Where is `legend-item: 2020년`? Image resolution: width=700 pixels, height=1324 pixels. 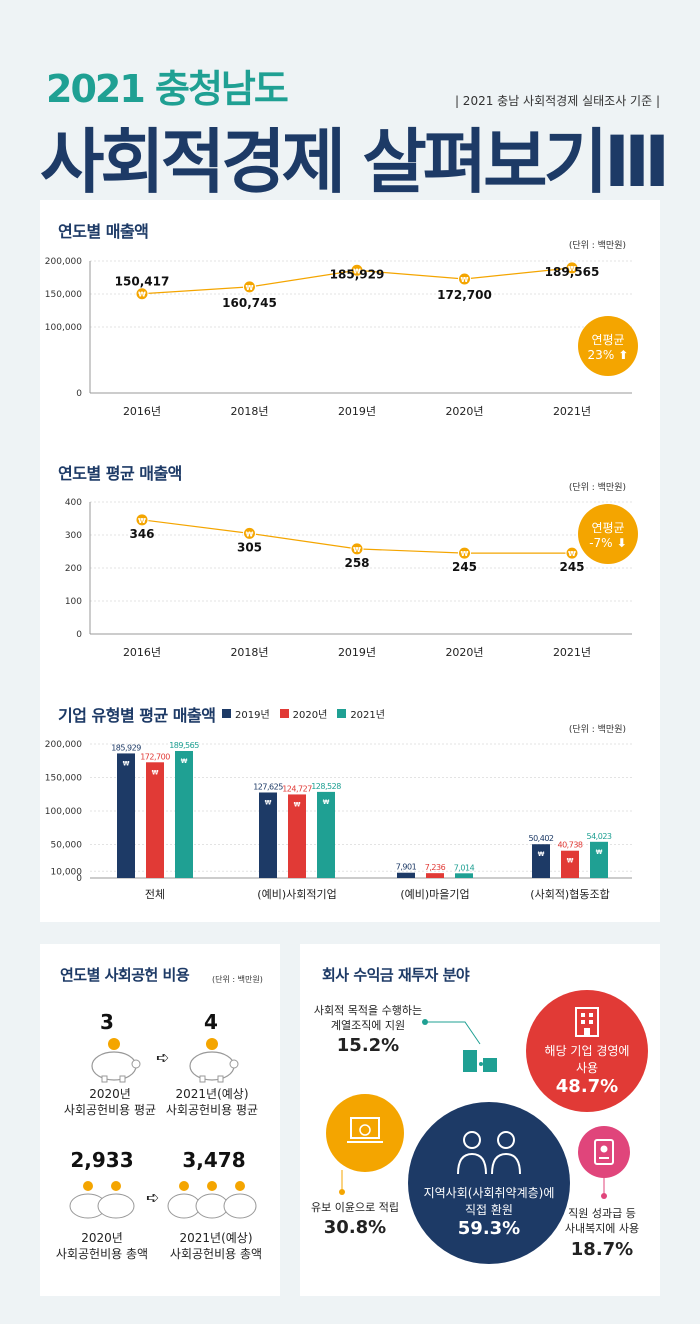
legend-item: 2020년 is located at coordinates (303, 713).